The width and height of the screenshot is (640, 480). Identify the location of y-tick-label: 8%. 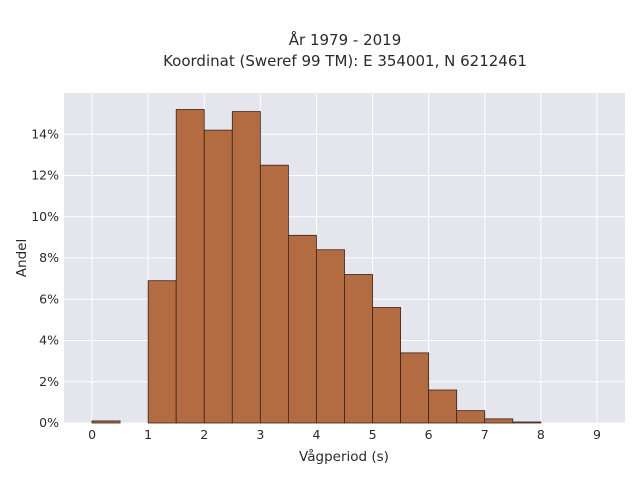
(49, 257).